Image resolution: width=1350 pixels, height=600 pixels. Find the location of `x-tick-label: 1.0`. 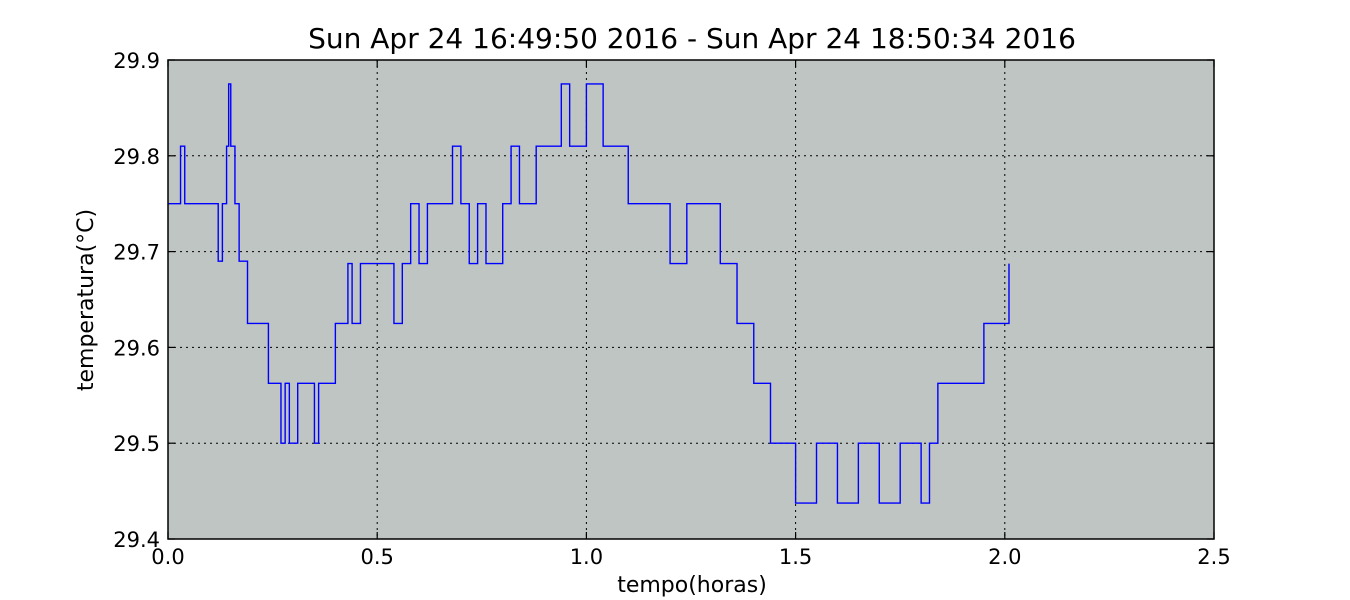

x-tick-label: 1.0 is located at coordinates (586, 557).